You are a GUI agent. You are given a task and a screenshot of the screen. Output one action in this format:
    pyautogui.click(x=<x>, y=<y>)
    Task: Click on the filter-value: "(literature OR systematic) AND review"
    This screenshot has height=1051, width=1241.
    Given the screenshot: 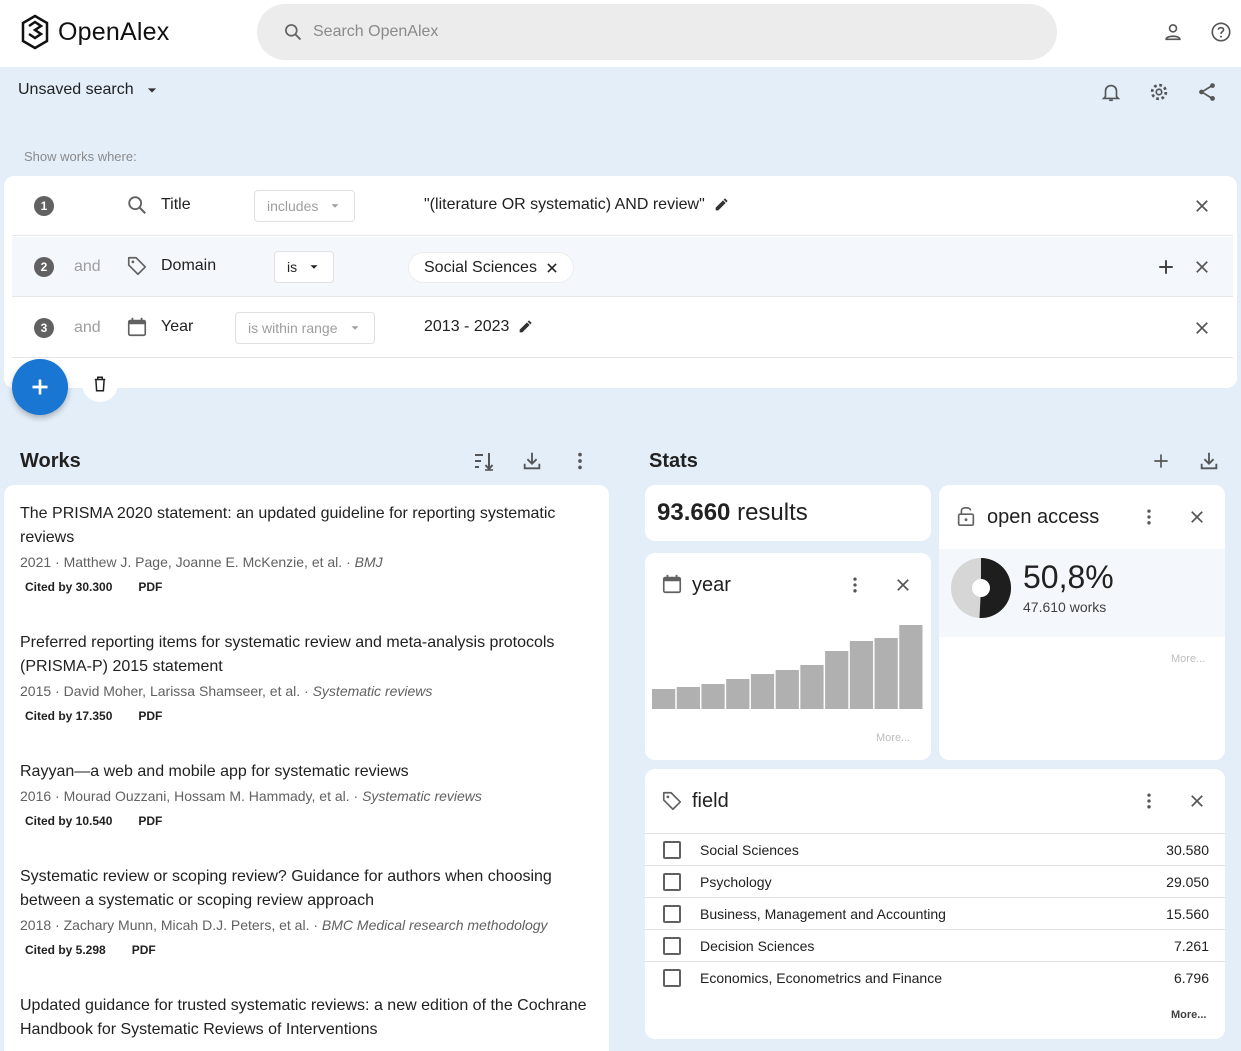 What is the action you would take?
    pyautogui.click(x=576, y=205)
    